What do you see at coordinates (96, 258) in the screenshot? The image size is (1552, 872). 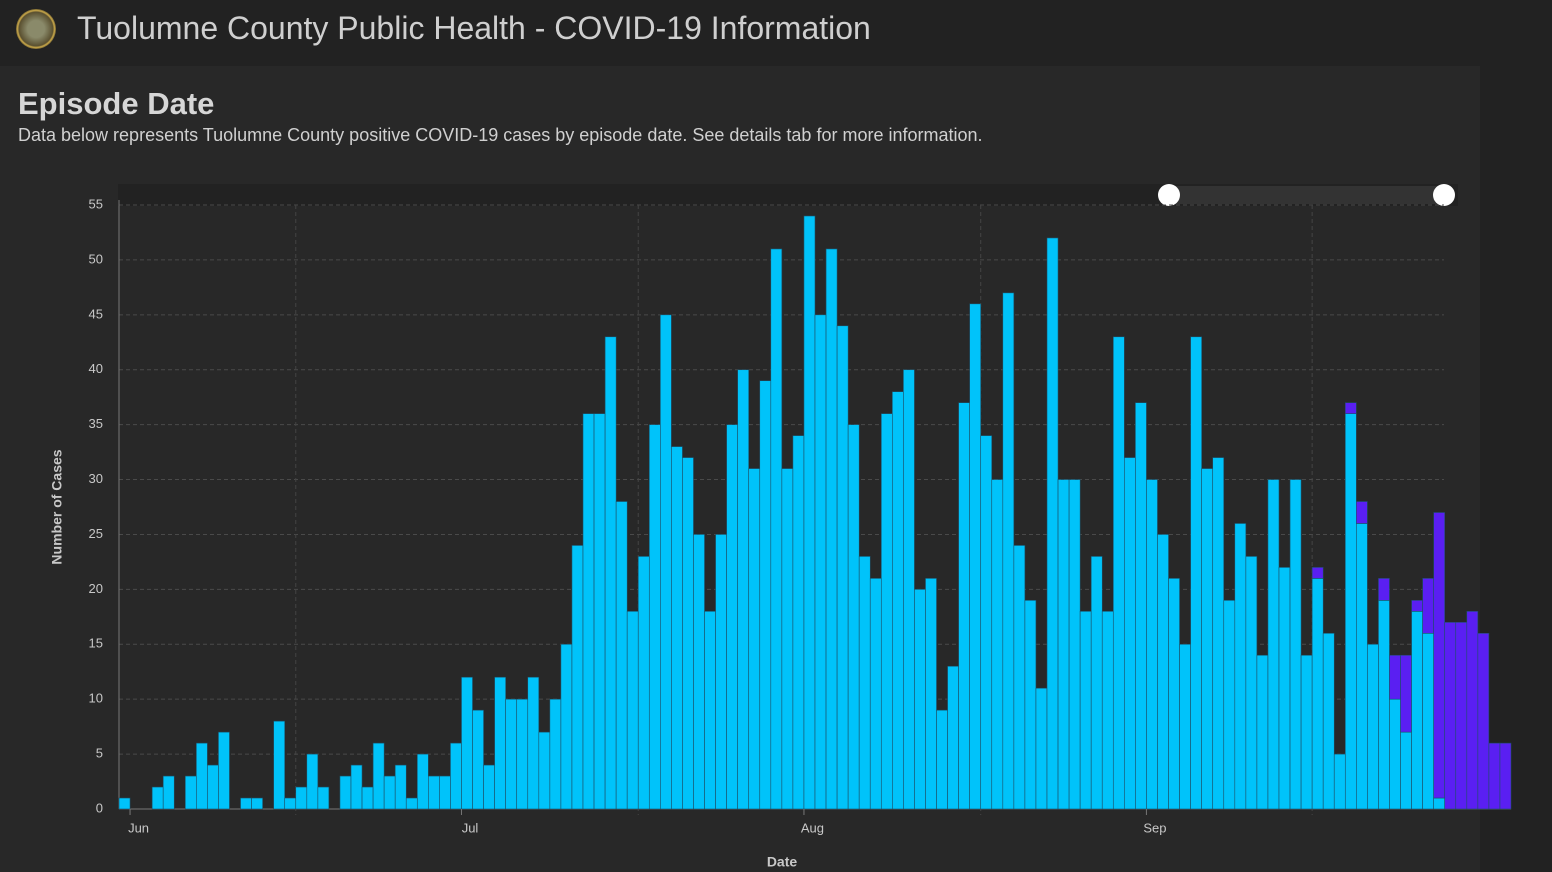 I see `y-tick-label: 50` at bounding box center [96, 258].